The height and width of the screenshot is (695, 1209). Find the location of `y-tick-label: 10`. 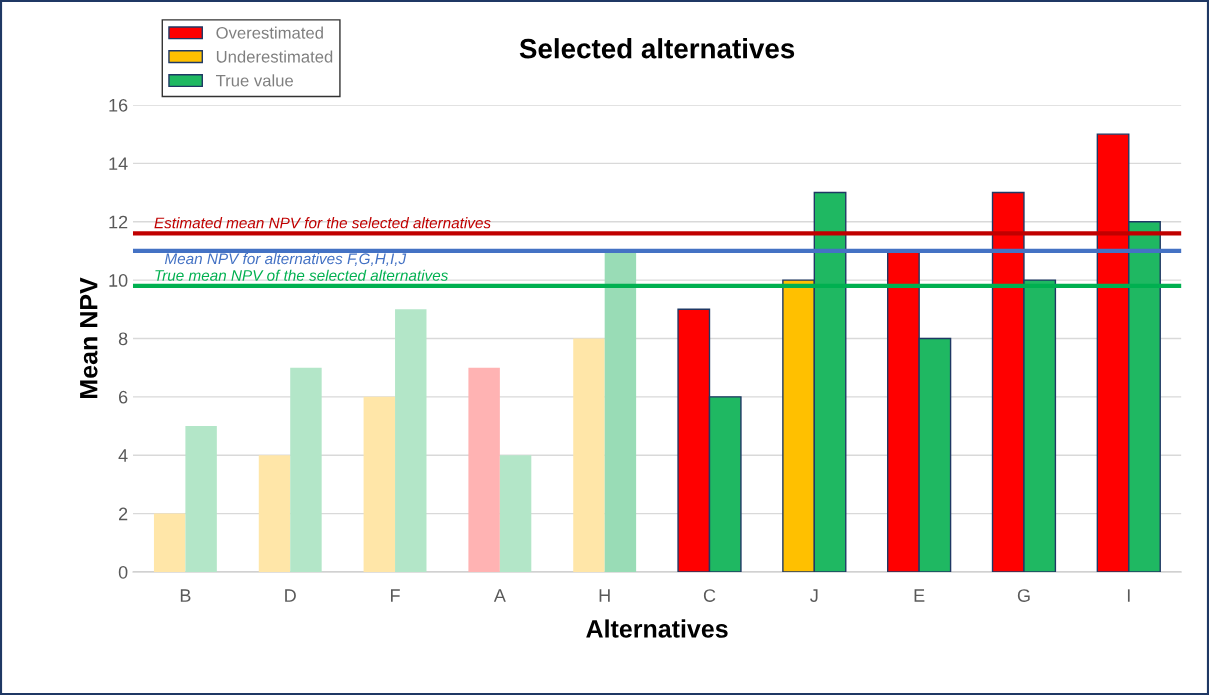

y-tick-label: 10 is located at coordinates (118, 280).